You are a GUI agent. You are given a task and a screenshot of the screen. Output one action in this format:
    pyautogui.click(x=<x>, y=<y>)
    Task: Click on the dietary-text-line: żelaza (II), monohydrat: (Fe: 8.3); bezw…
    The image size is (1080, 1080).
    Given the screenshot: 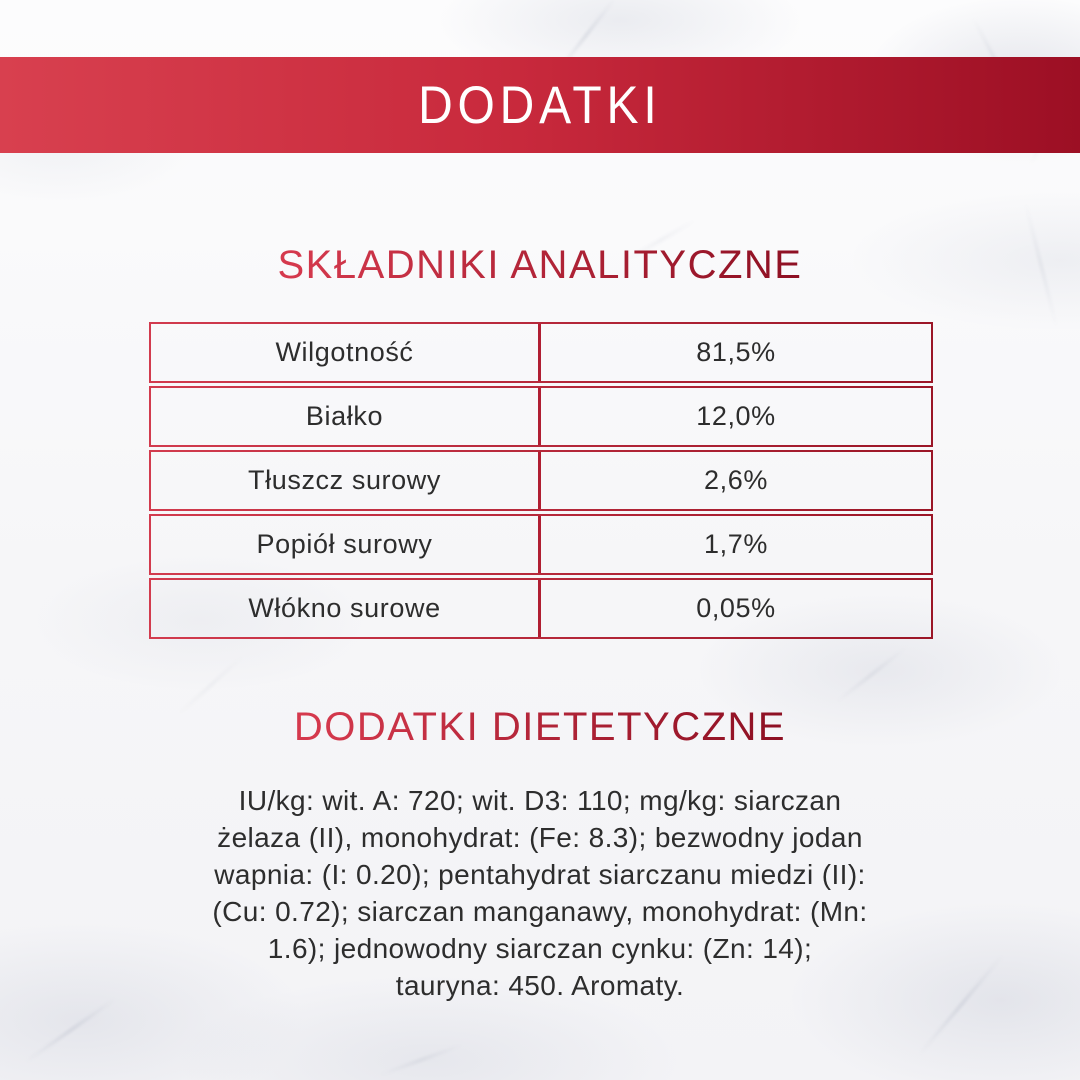 What is the action you would take?
    pyautogui.click(x=540, y=837)
    